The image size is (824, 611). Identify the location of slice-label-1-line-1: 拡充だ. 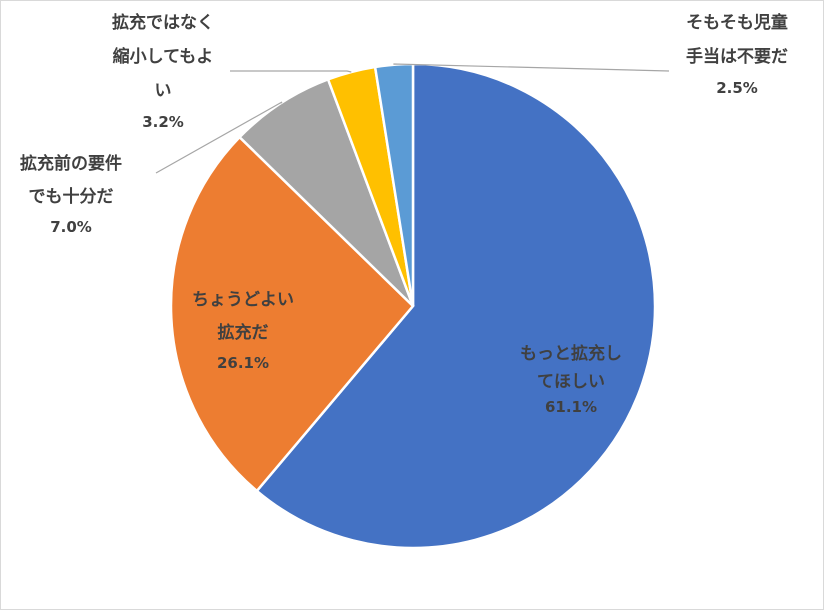
(243, 332).